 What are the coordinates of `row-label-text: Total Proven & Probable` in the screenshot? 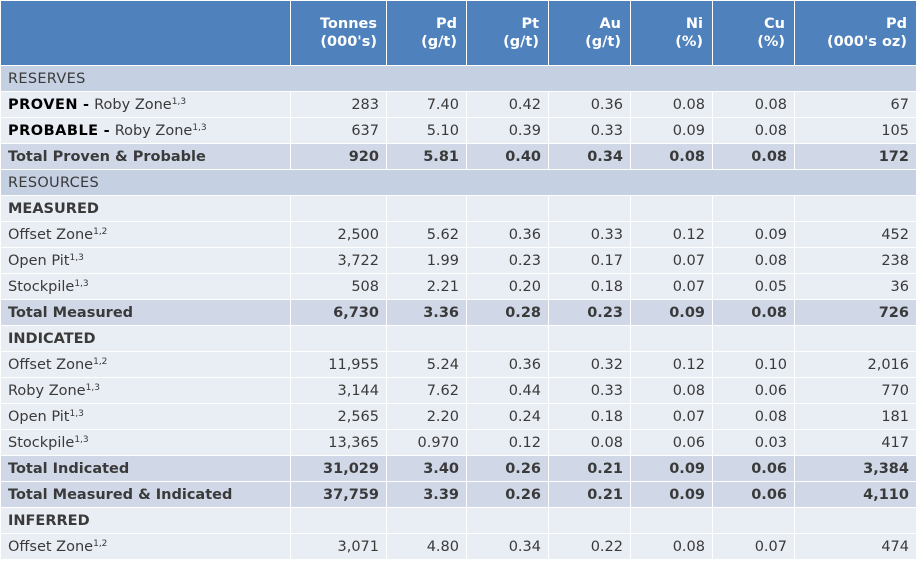 It's located at (107, 156).